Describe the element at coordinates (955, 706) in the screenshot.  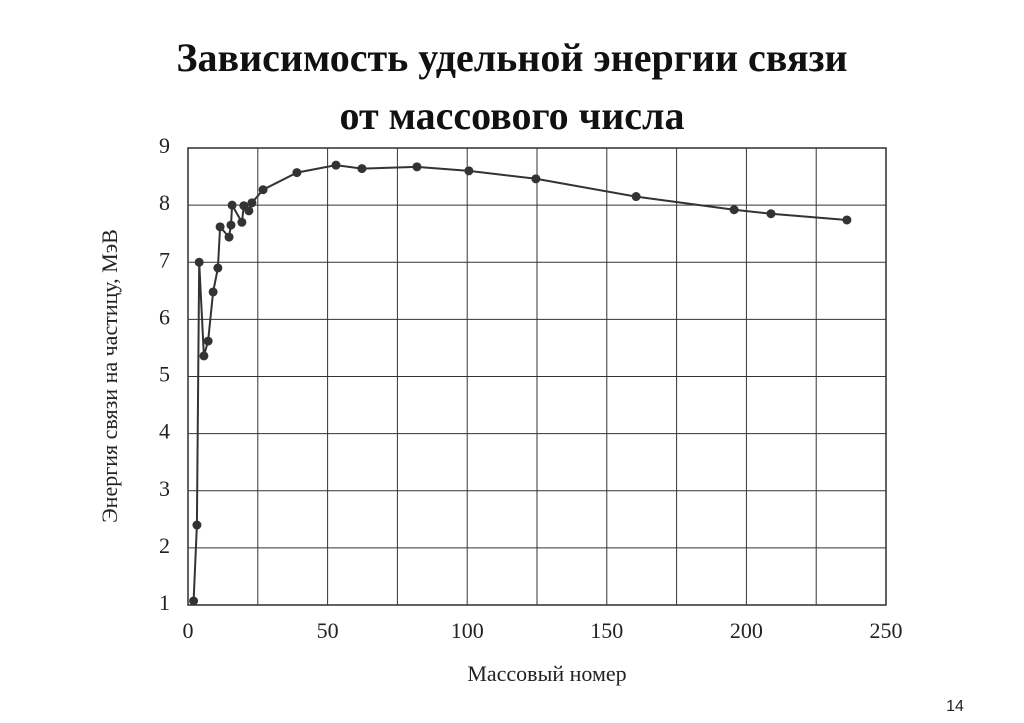
I see `page-number: 14` at that location.